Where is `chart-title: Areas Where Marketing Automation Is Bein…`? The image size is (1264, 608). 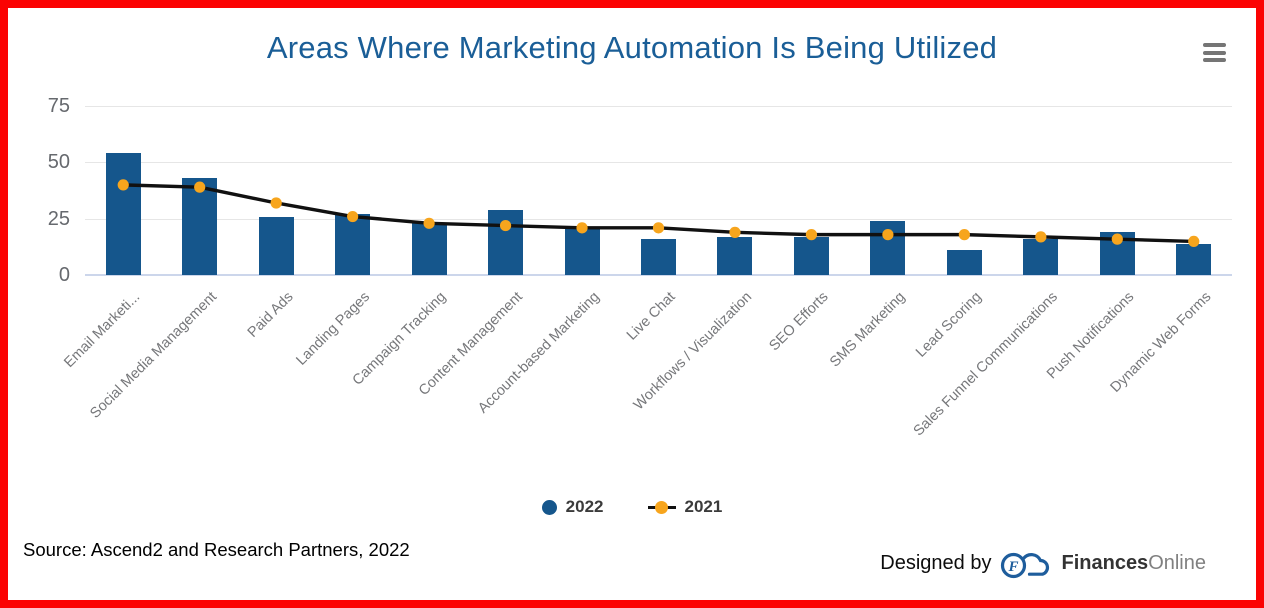 chart-title: Areas Where Marketing Automation Is Bein… is located at coordinates (632, 47).